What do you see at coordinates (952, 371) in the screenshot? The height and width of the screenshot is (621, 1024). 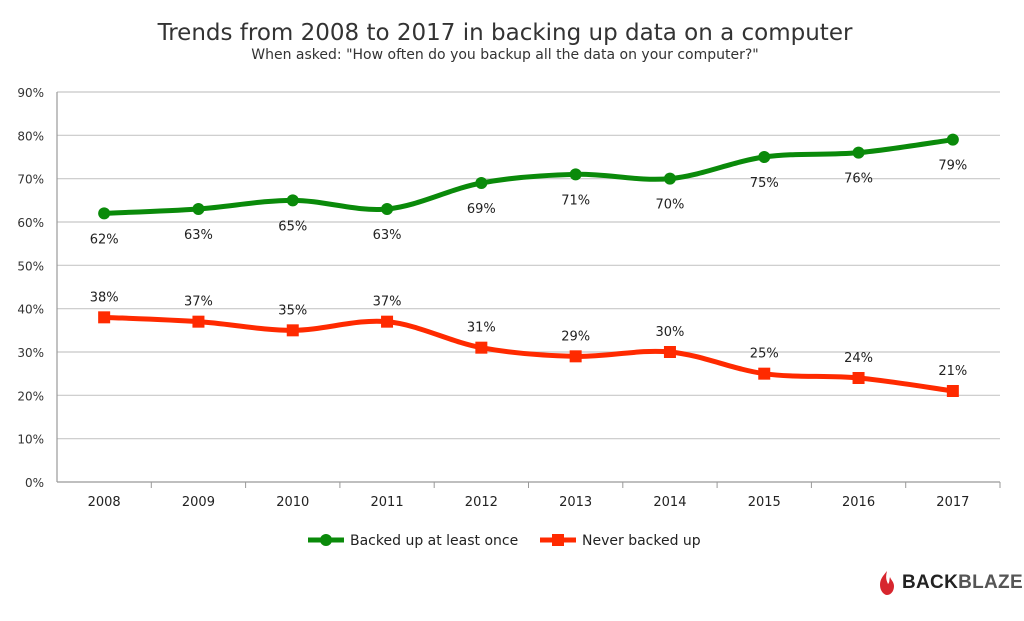 I see `data-label: 21%` at bounding box center [952, 371].